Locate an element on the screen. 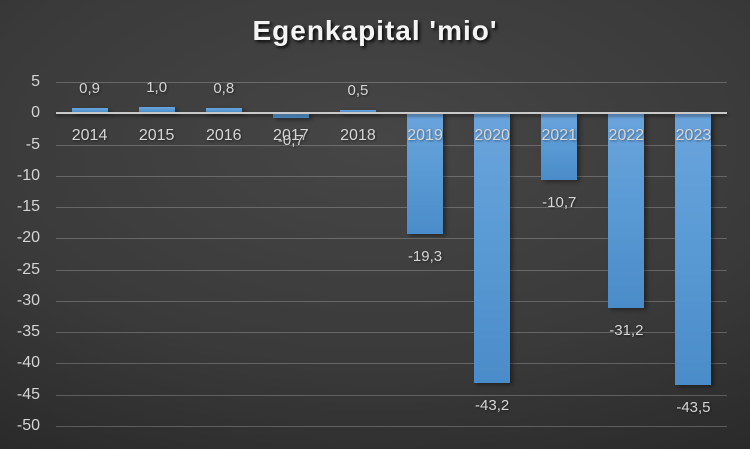 The height and width of the screenshot is (449, 750). category-label-2019: 2019 is located at coordinates (425, 136).